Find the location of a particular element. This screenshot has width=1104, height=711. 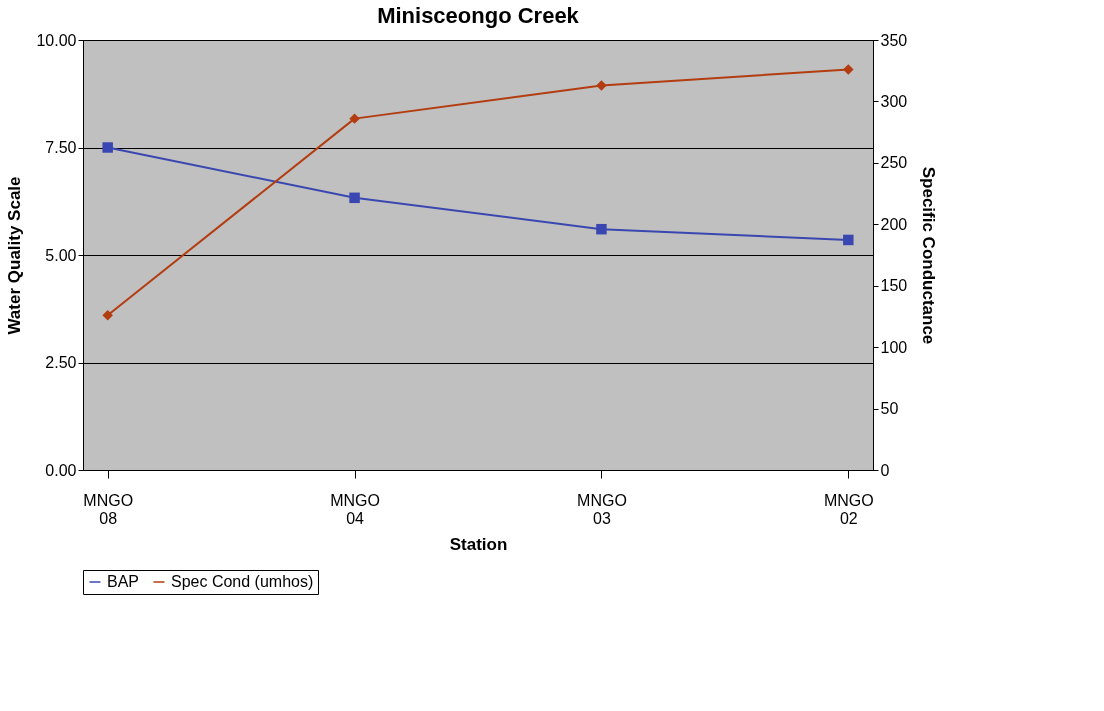

y2-tick-label: 100 is located at coordinates (894, 347).